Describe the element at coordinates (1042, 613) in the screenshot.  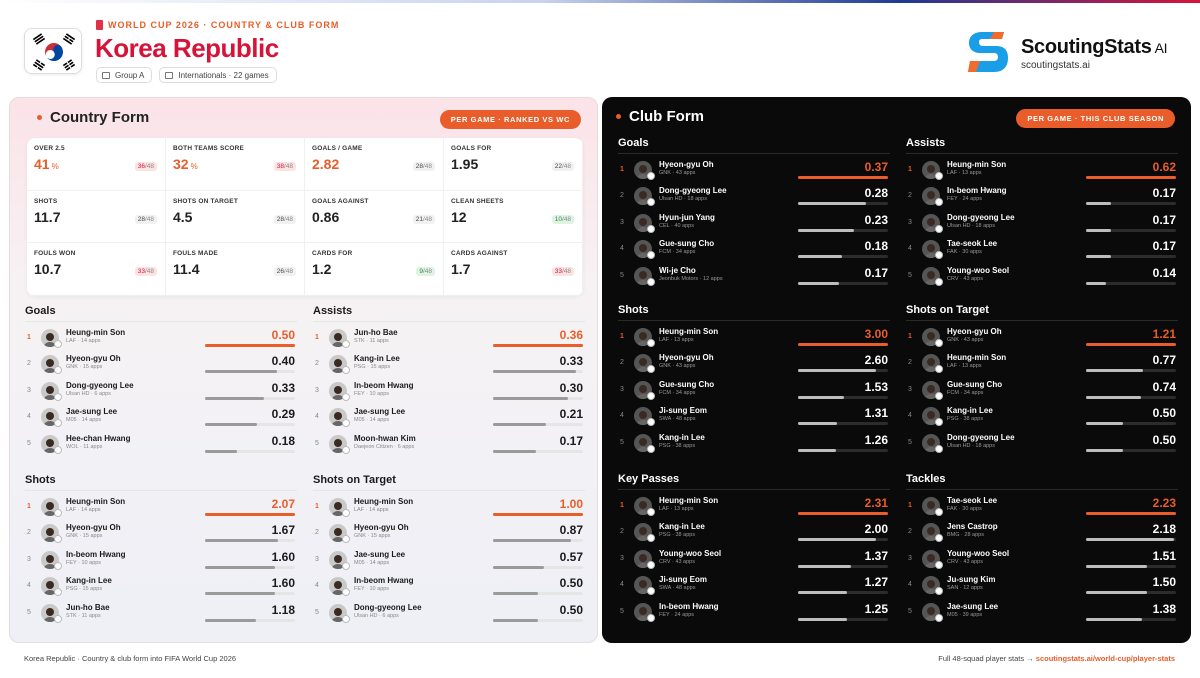
I see `leaderboard-row: 5 Jae-sung Lee M05 · 39 apps 1.38` at that location.